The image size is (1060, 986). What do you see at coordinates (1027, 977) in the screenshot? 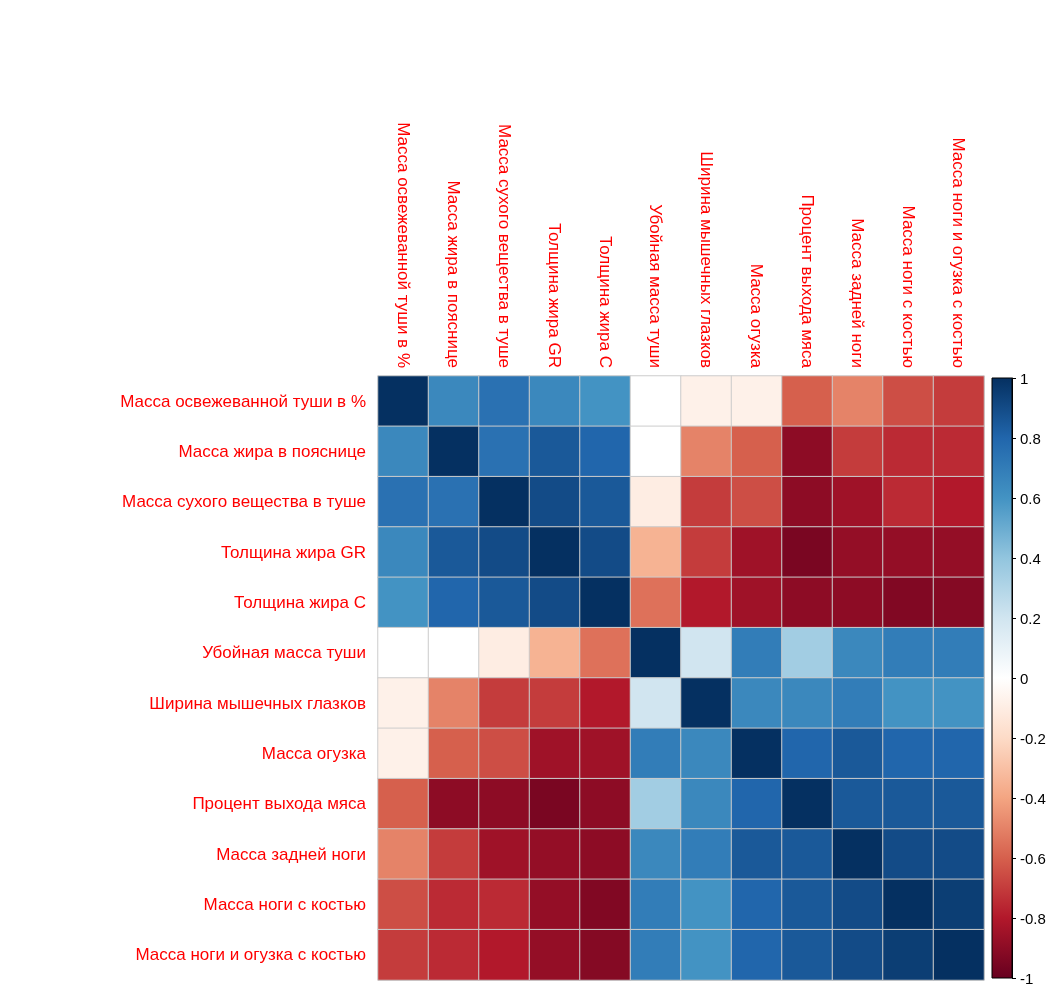
I see `color-bar-label: -1` at bounding box center [1027, 977].